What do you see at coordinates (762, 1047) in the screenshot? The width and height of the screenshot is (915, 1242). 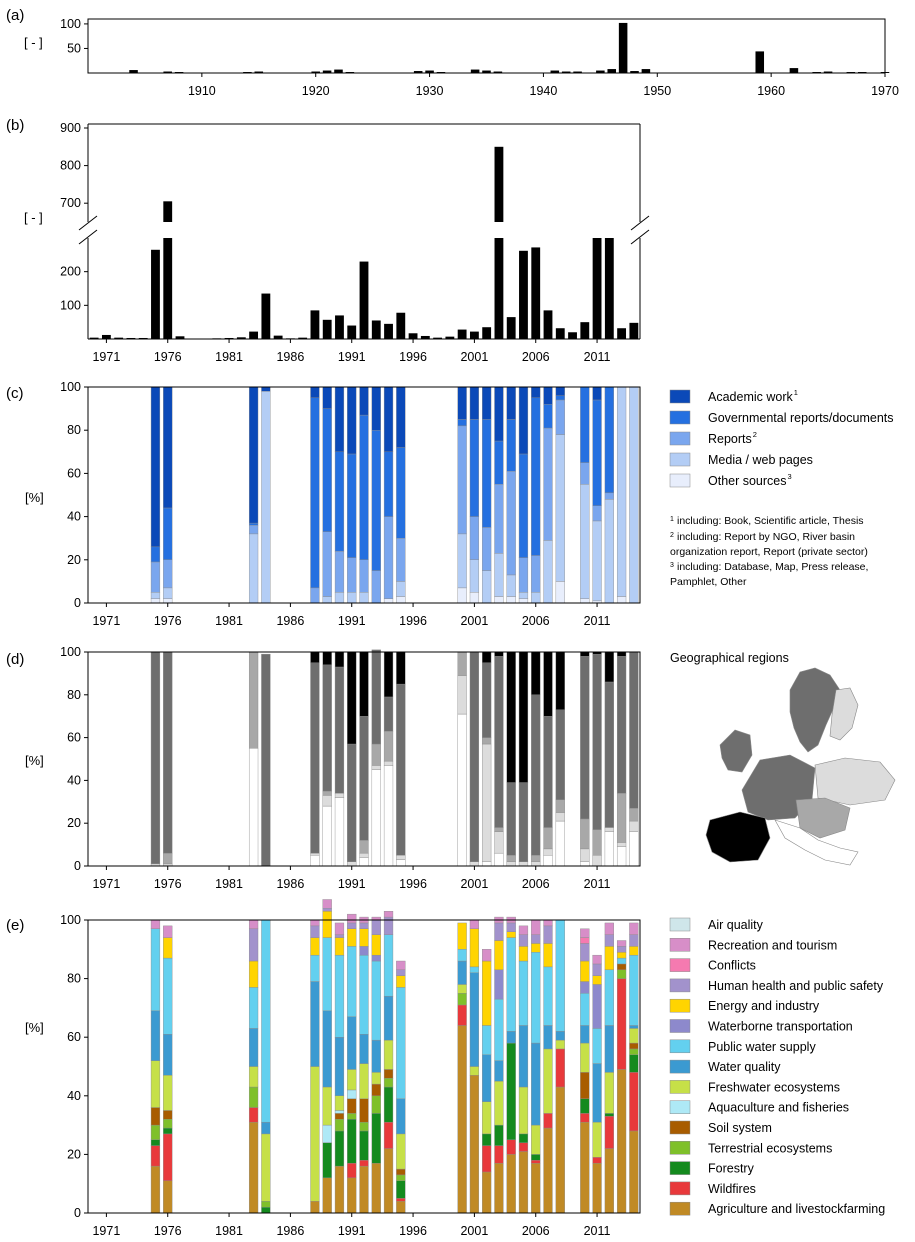 I see `legend-label: Public water supply` at bounding box center [762, 1047].